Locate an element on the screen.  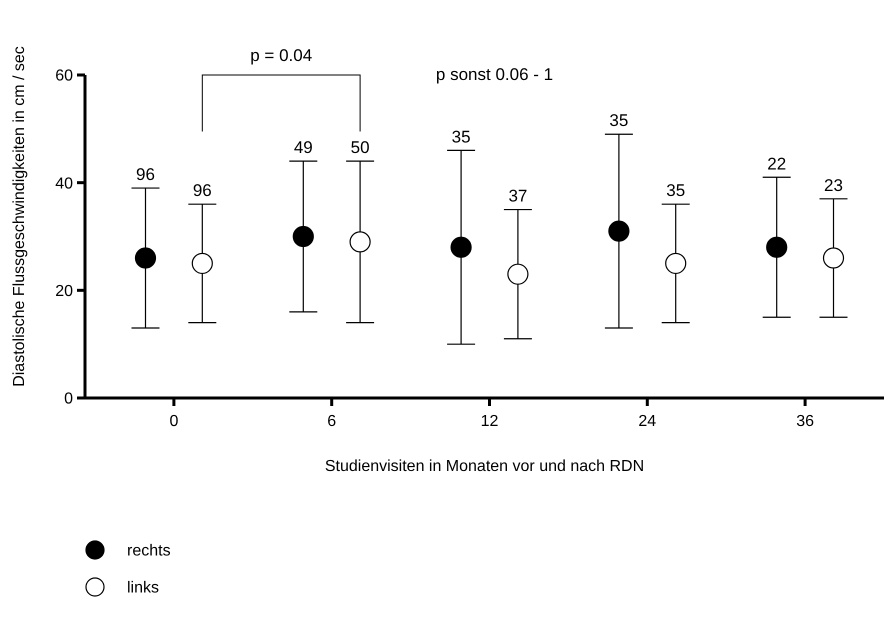
legend-label: rechts is located at coordinates (149, 551).